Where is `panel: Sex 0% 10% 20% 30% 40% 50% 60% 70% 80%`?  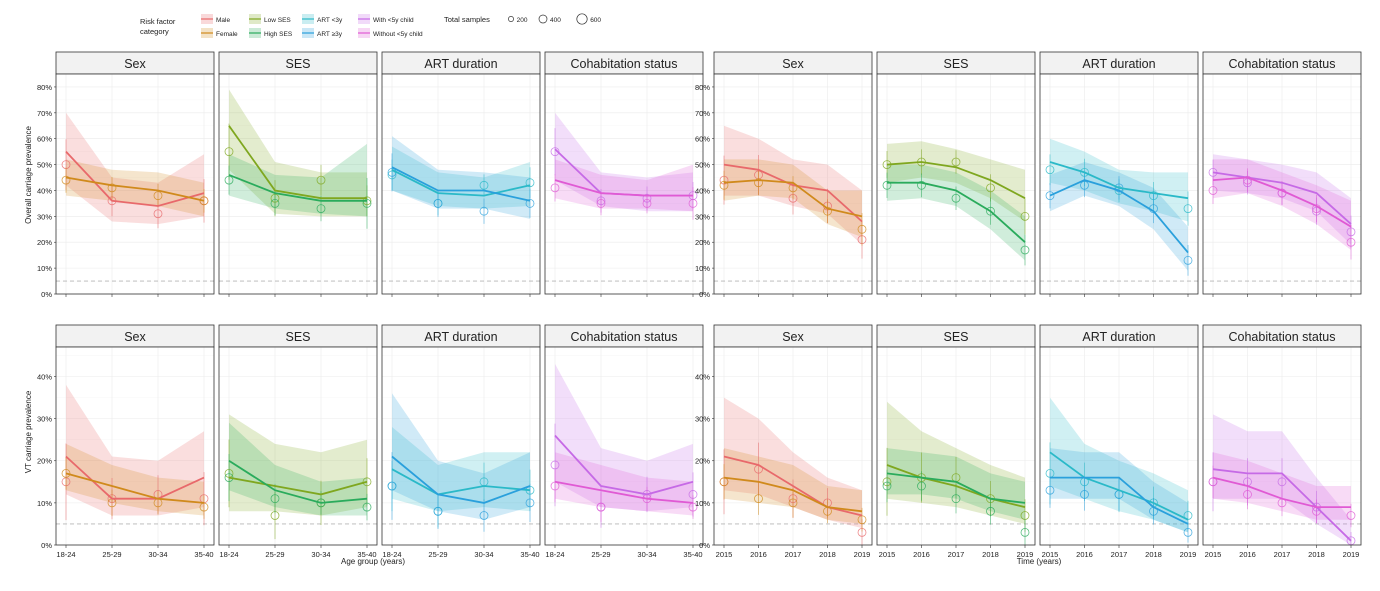 panel: Sex 0% 10% 20% 30% 40% 50% 60% 70% 80% is located at coordinates (125, 175).